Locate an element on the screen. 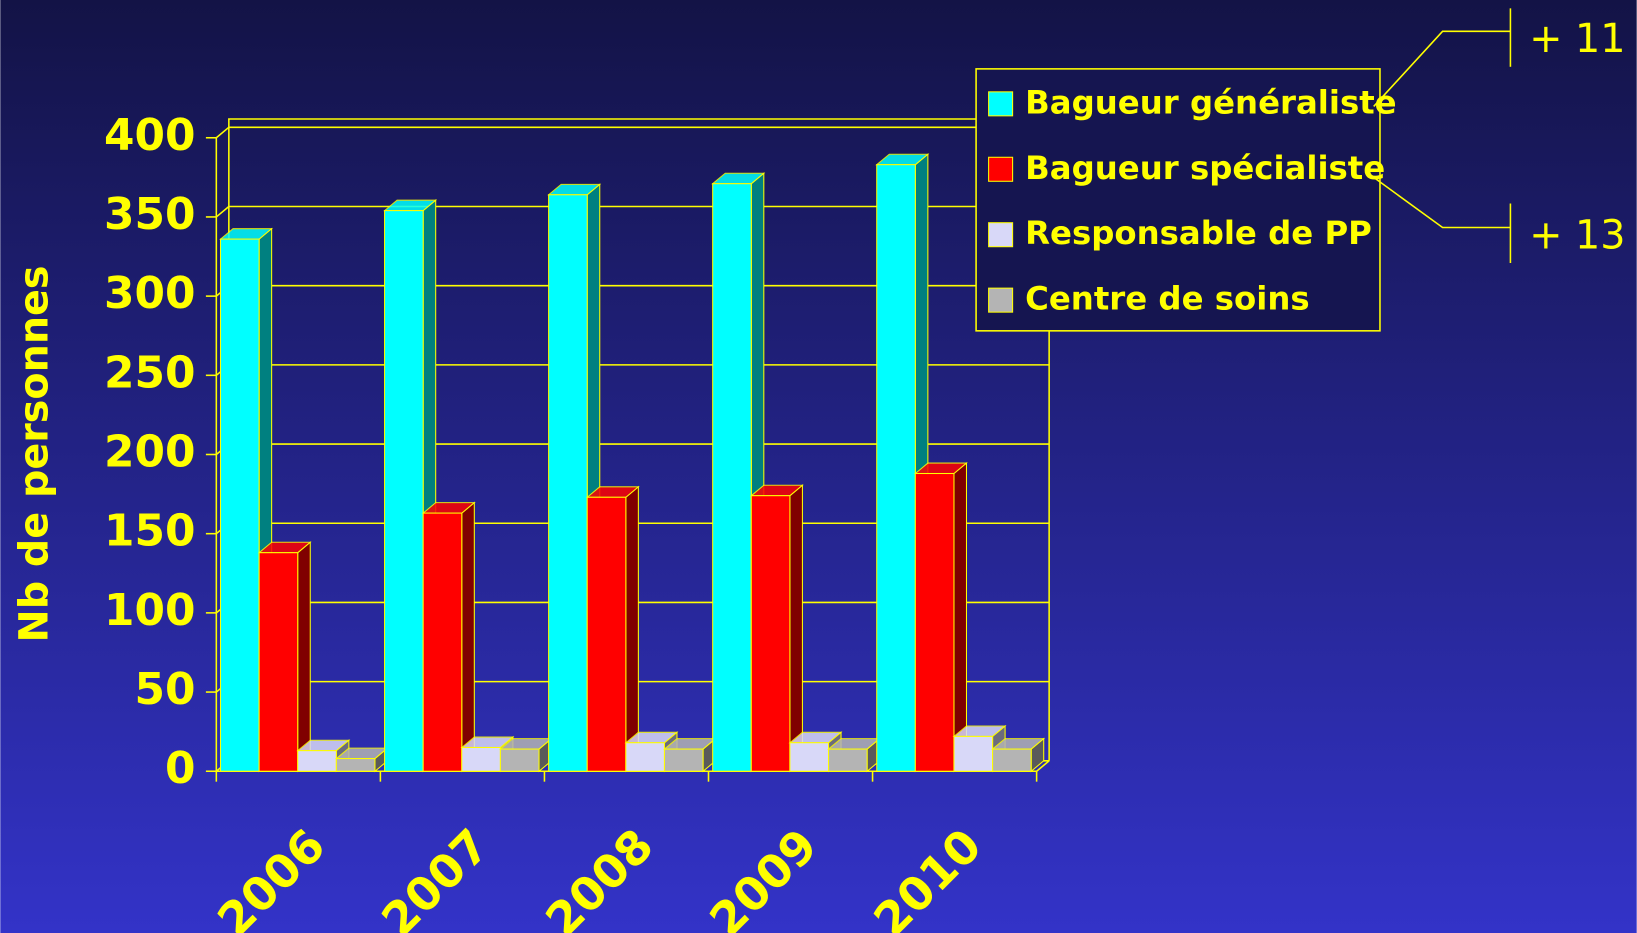 The width and height of the screenshot is (1637, 933). legend-label: Bagueur spécialiste is located at coordinates (1205, 168).